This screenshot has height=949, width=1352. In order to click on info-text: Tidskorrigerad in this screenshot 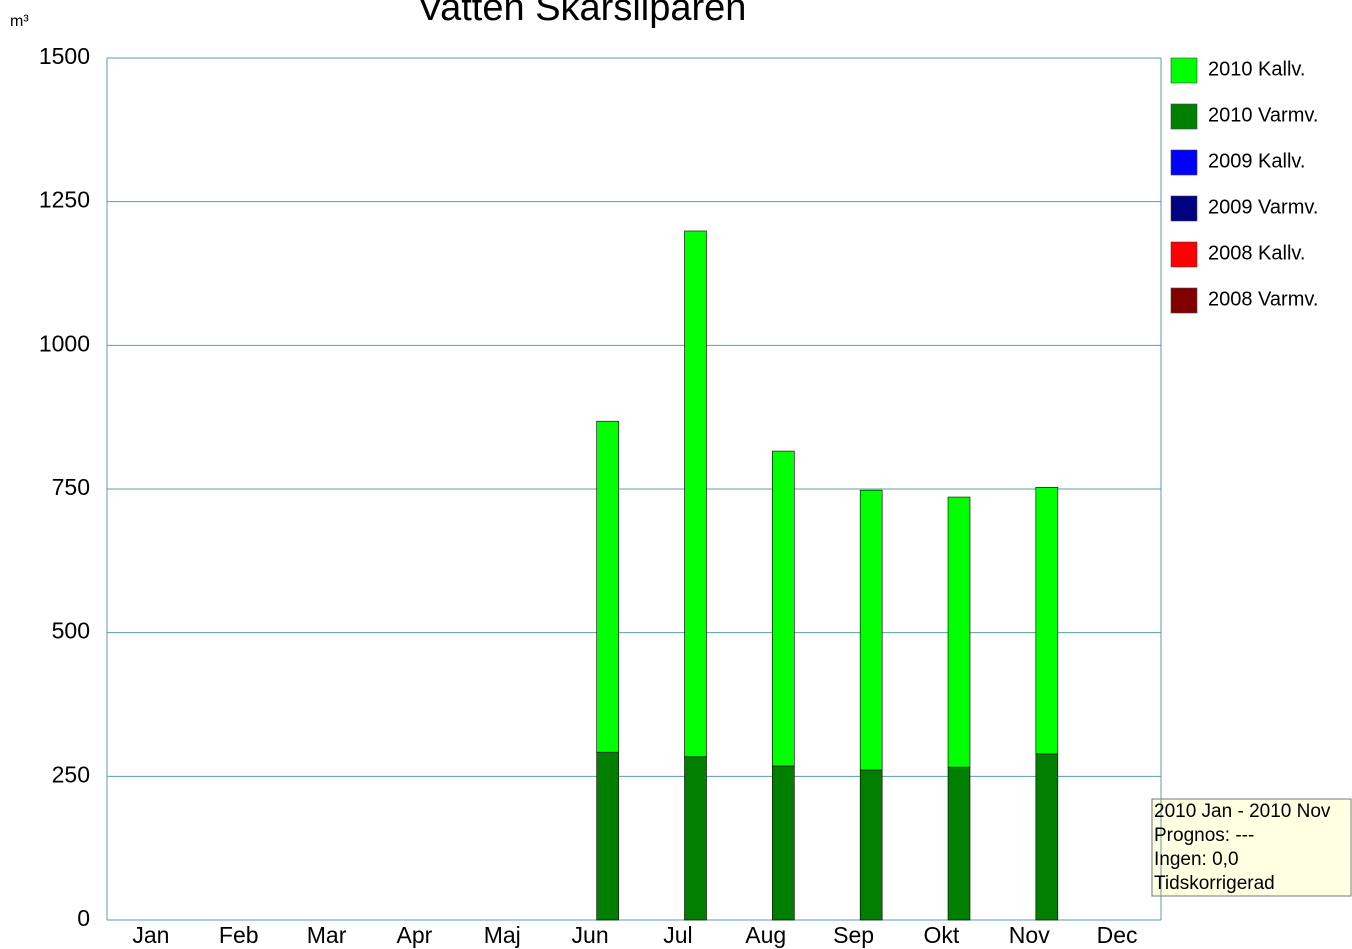, I will do `click(1214, 883)`.